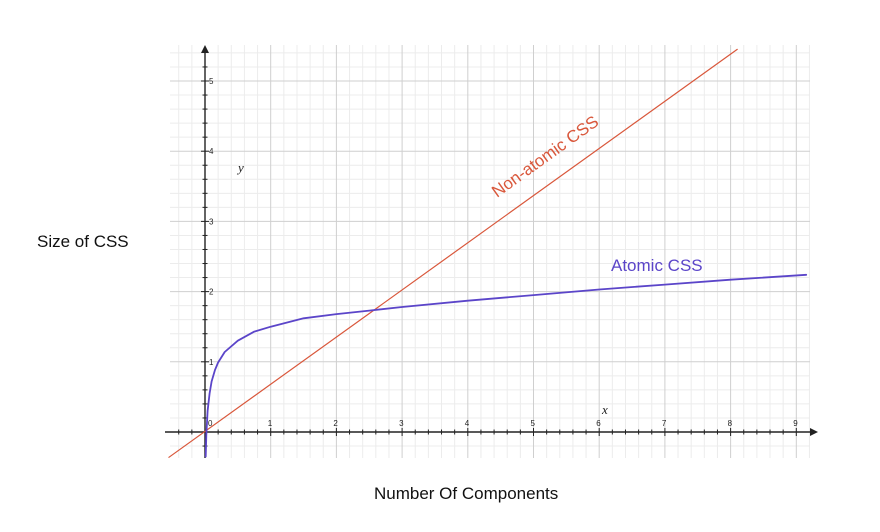  Describe the element at coordinates (83, 241) in the screenshot. I see `y-axis-label: Size of CSS` at that location.